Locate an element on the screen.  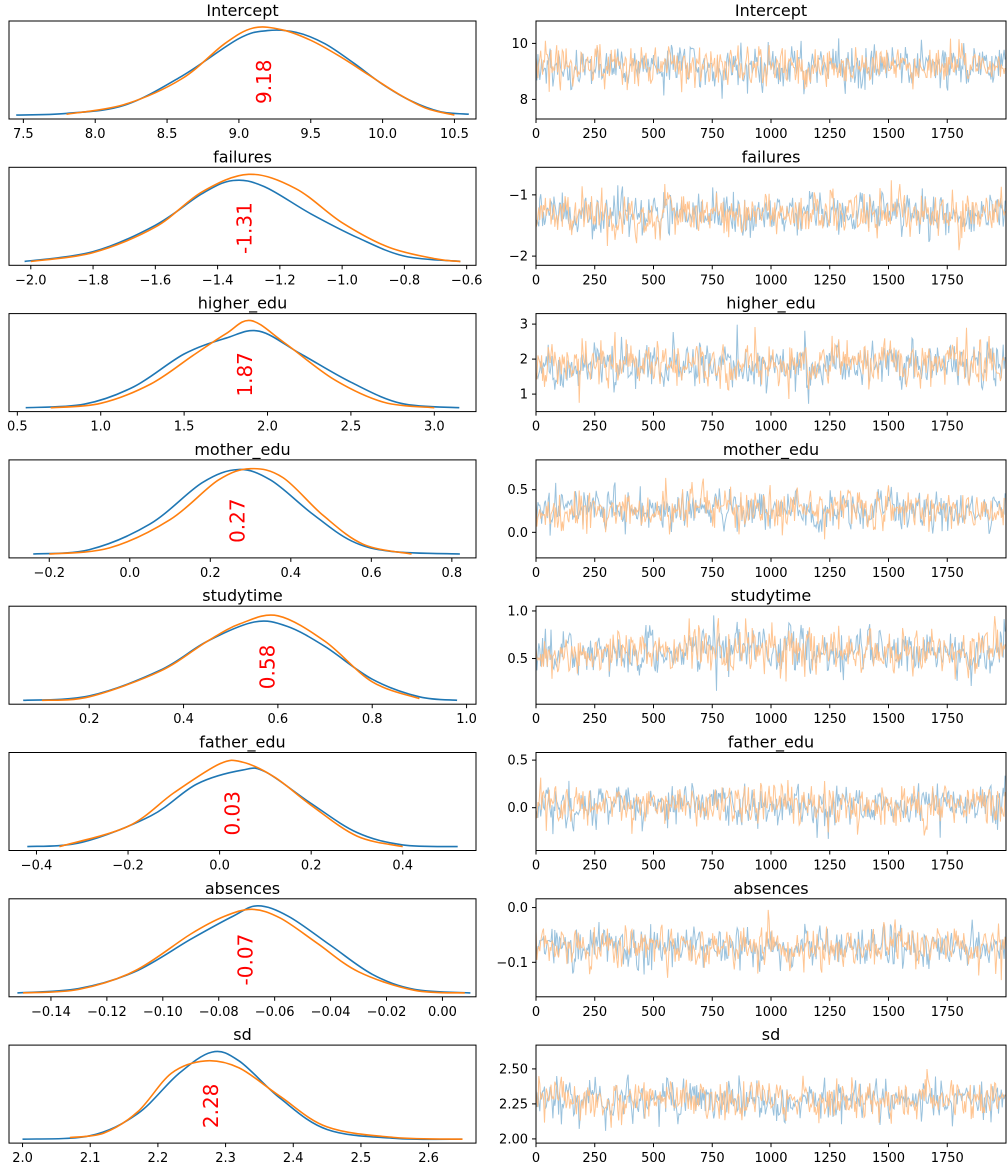
trace-plot: failures 0 250 500 750 1000 1250 1500 1750 −2 −1 is located at coordinates (758, 217).